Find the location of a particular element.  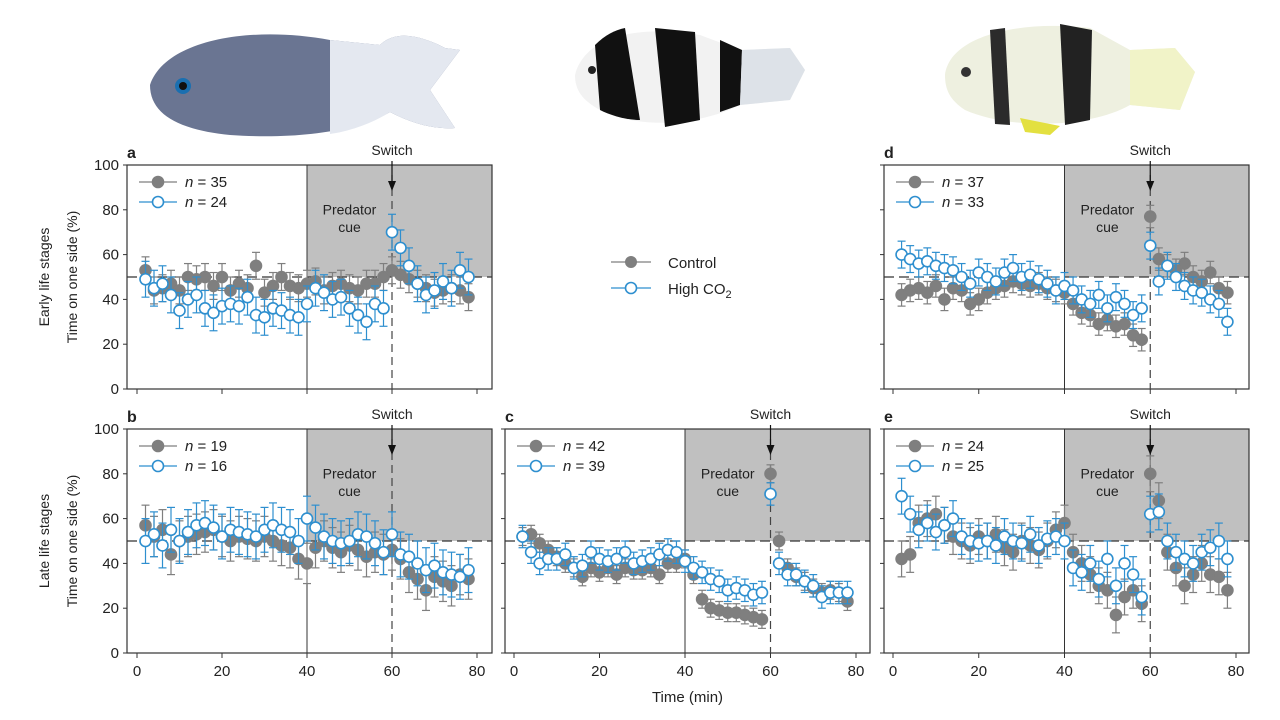

y-tick-label: 40 is located at coordinates (110, 299).